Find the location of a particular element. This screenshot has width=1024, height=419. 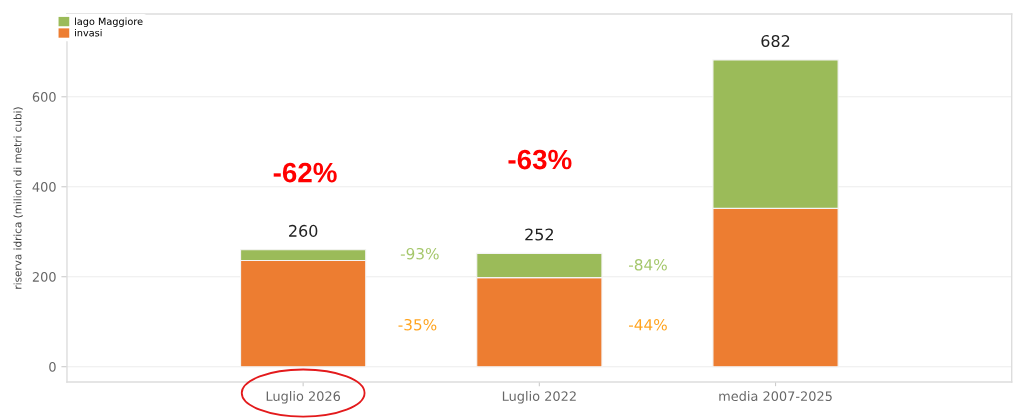

y-axis-title: riserva idrica (milioni di metri cubi) is located at coordinates (18, 198).